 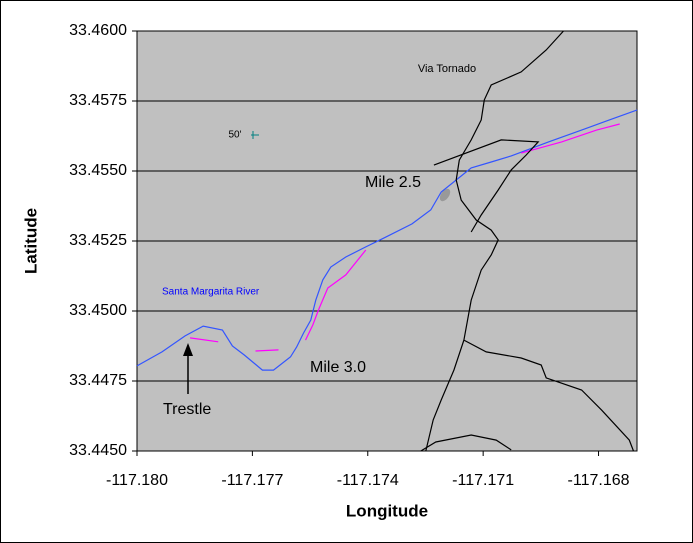 What do you see at coordinates (387, 510) in the screenshot?
I see `x-axis-label: Longitude` at bounding box center [387, 510].